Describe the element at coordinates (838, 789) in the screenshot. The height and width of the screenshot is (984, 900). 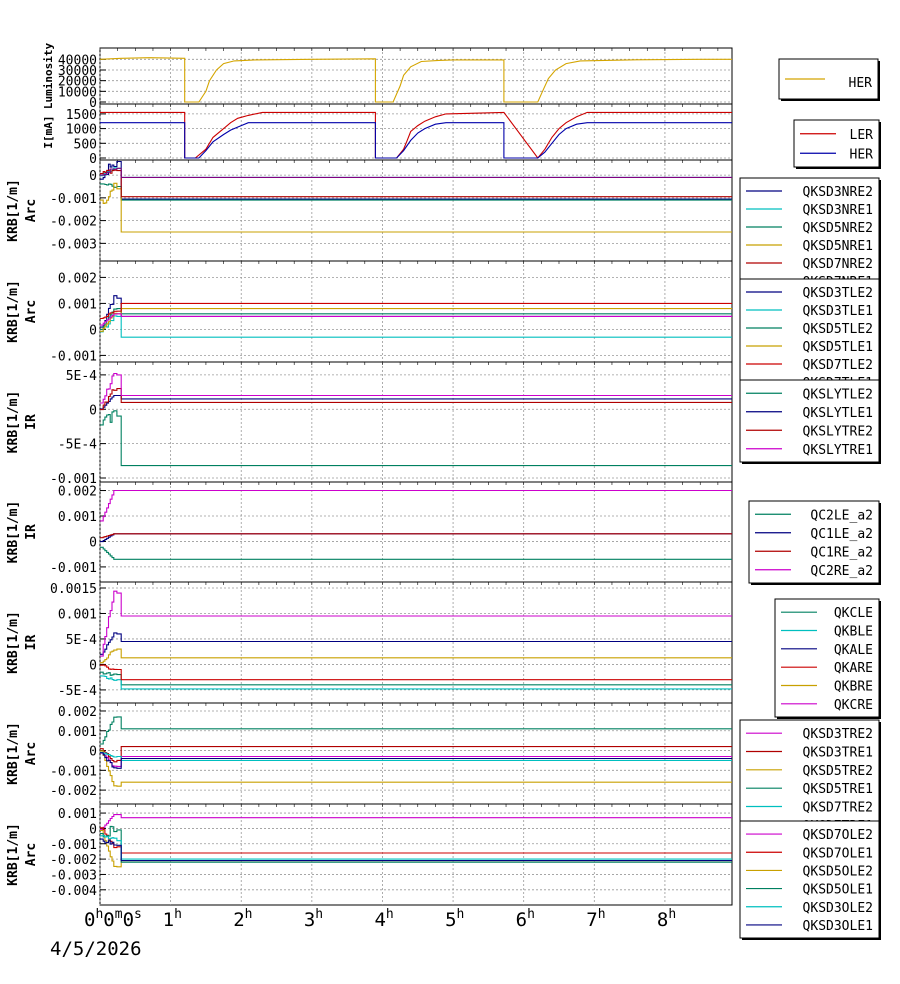
I see `legend-label: QKSD5TRE1` at that location.